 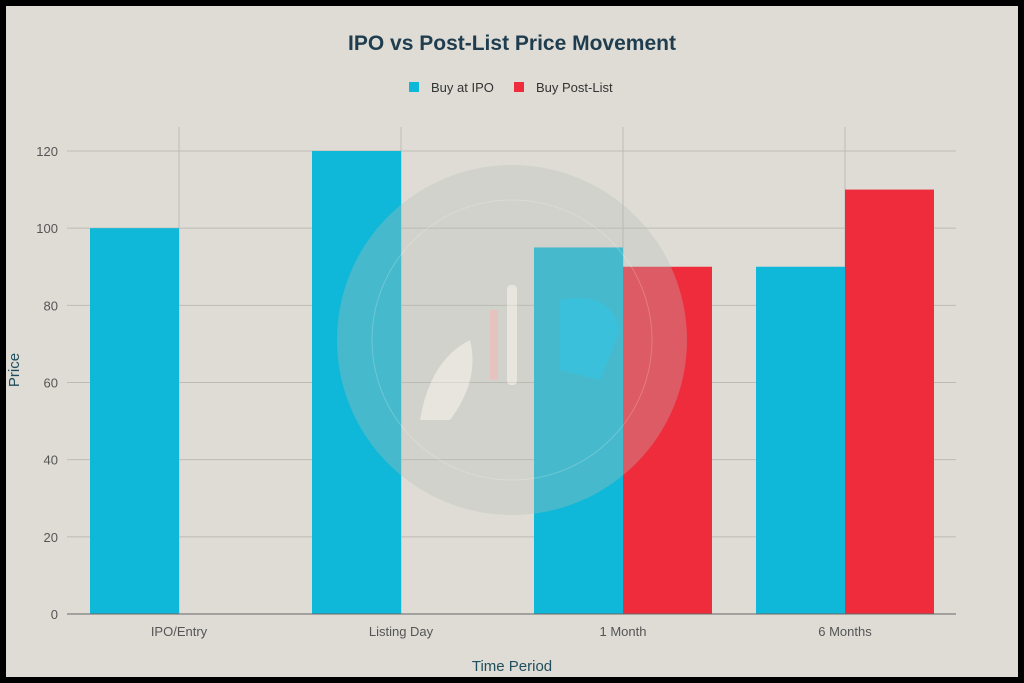 I want to click on x-tick-label: Listing Day, so click(x=401, y=631).